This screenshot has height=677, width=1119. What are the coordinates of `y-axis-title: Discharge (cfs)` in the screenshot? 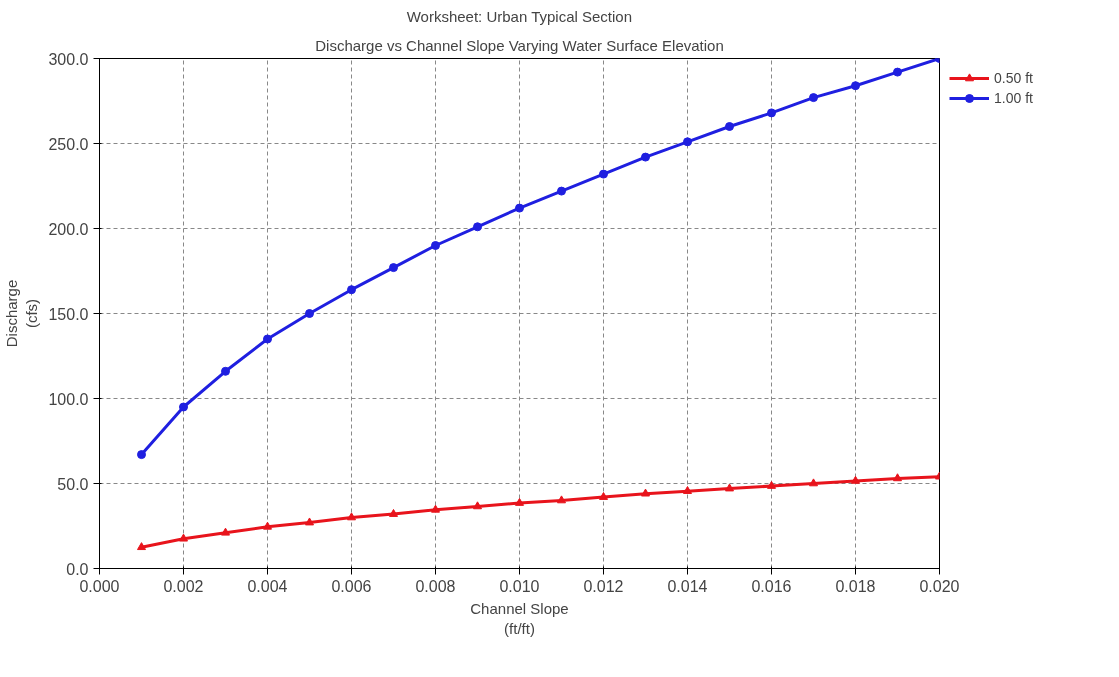 It's located at (22, 313).